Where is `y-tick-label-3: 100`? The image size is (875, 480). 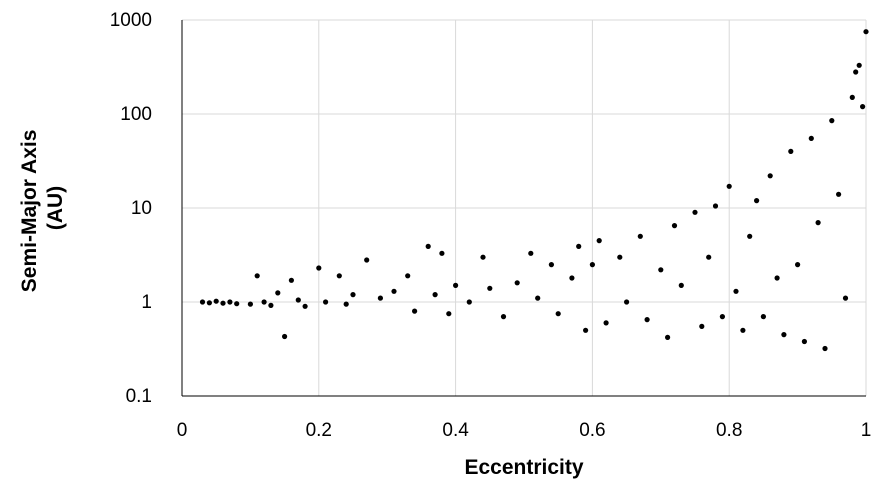 y-tick-label-3: 100 is located at coordinates (136, 114).